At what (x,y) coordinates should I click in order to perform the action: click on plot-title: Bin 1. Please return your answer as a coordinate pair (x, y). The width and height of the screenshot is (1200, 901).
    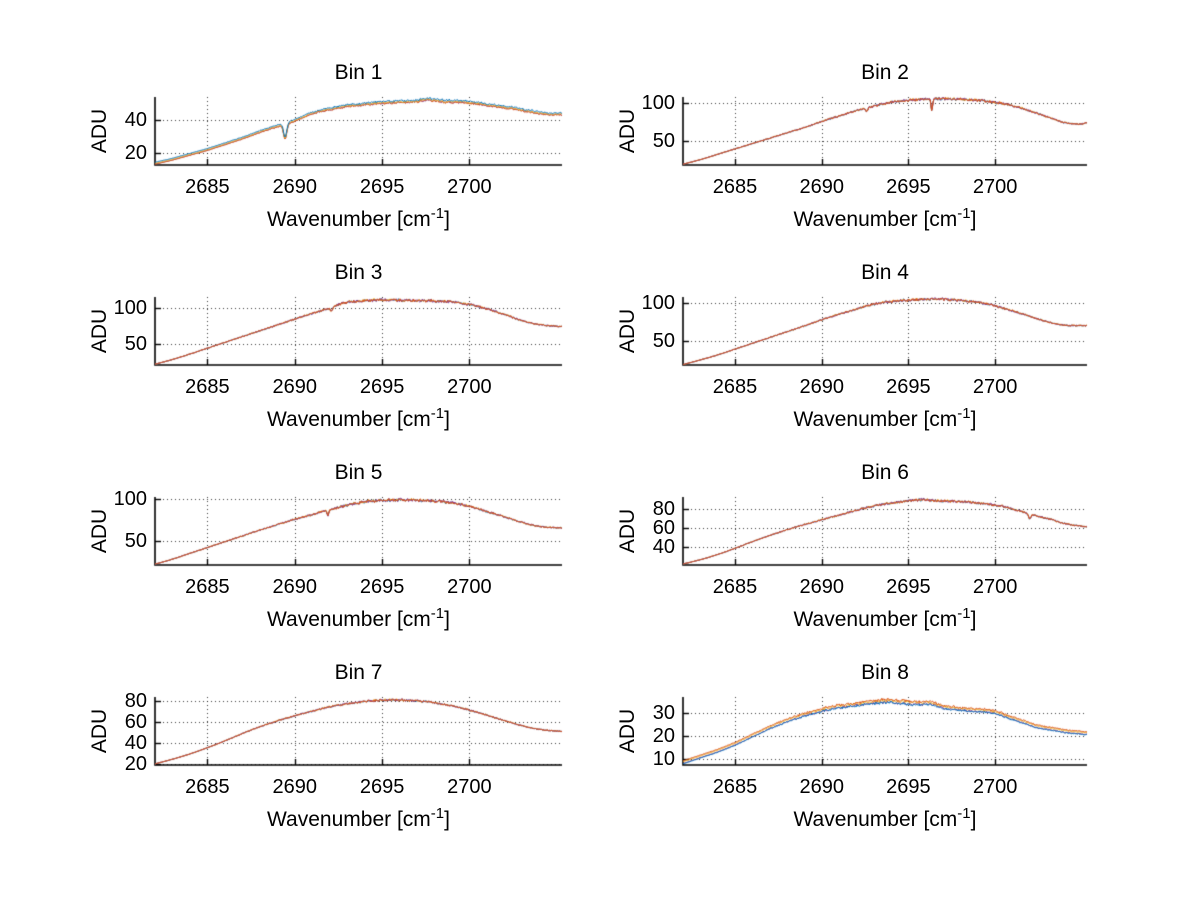
    Looking at the image, I should click on (358, 72).